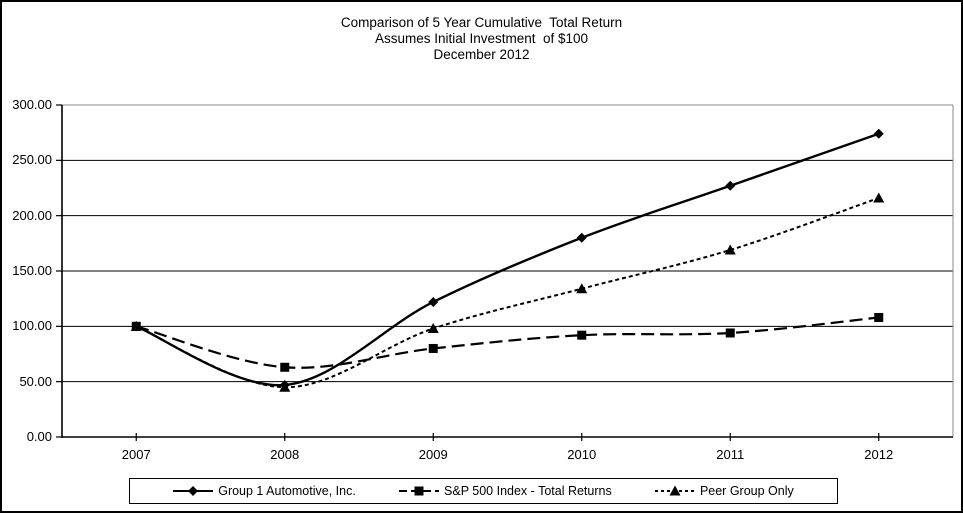  I want to click on x-axis-label-2007: 2007, so click(136, 454).